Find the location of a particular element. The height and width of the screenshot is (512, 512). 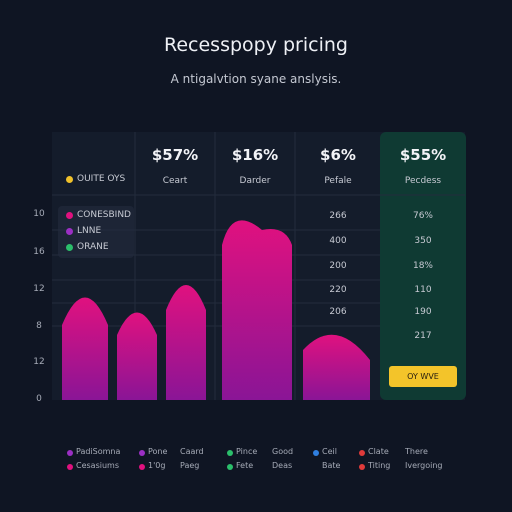

column-name: Pefale is located at coordinates (338, 181).